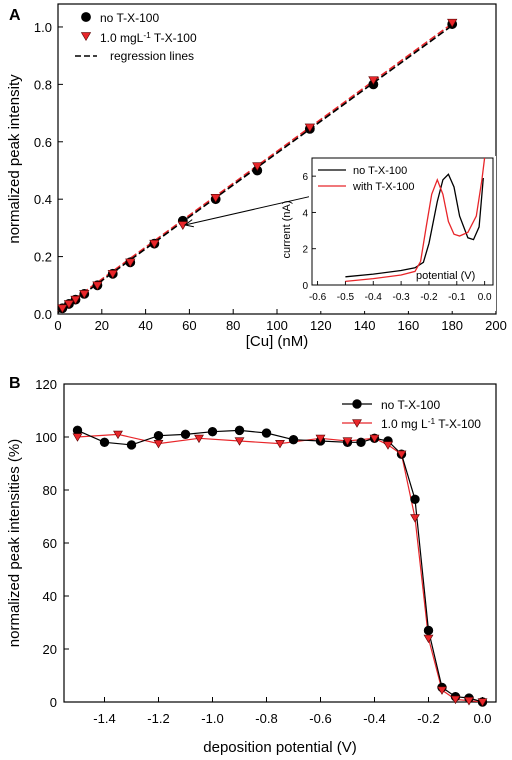 Image resolution: width=512 pixels, height=760 pixels. What do you see at coordinates (46, 437) in the screenshot?
I see `y-tick-label-b: 100` at bounding box center [46, 437].